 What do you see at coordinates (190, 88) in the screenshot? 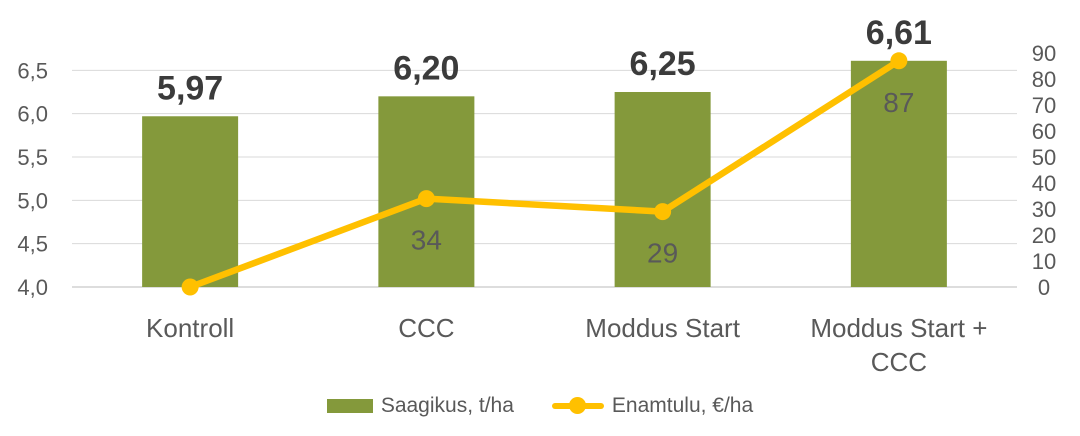
I see `bar-value-label: 5,97` at bounding box center [190, 88].